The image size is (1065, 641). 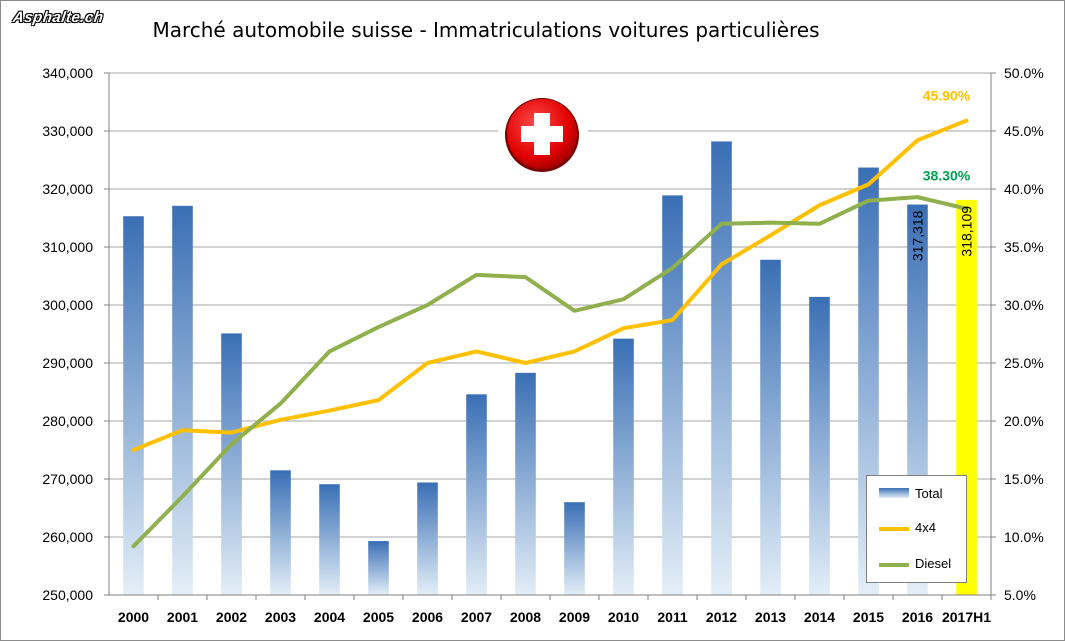 I want to click on y-right-tick-label: 10.0%, so click(x=1024, y=537).